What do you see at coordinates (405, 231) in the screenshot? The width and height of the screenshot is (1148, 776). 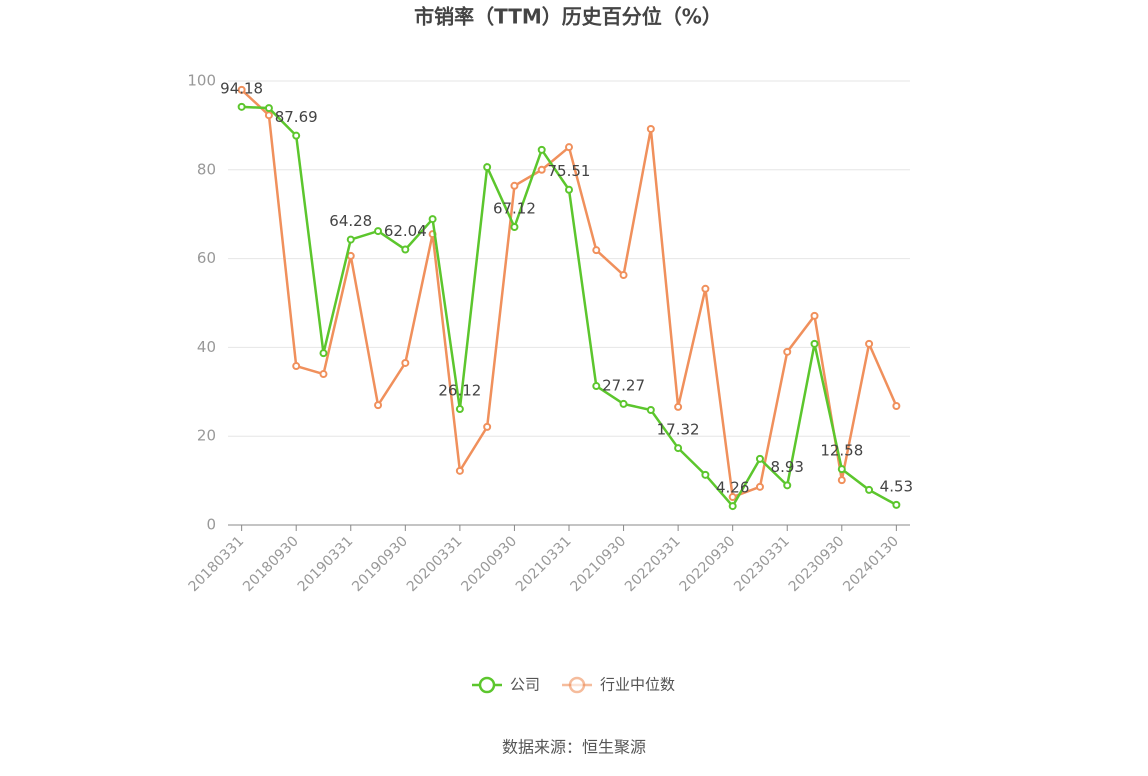 I see `data-label: 62.04` at bounding box center [405, 231].